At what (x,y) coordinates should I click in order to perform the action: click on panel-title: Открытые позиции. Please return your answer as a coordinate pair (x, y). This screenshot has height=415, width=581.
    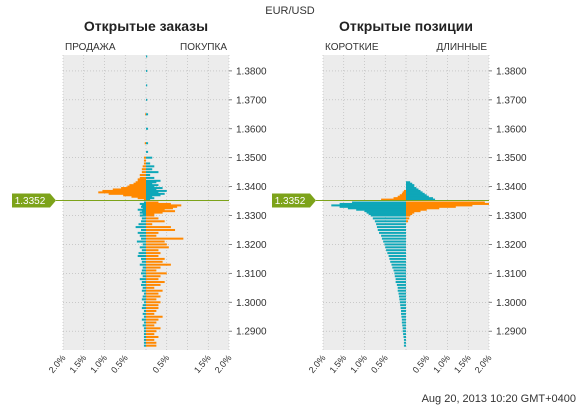
    Looking at the image, I should click on (406, 26).